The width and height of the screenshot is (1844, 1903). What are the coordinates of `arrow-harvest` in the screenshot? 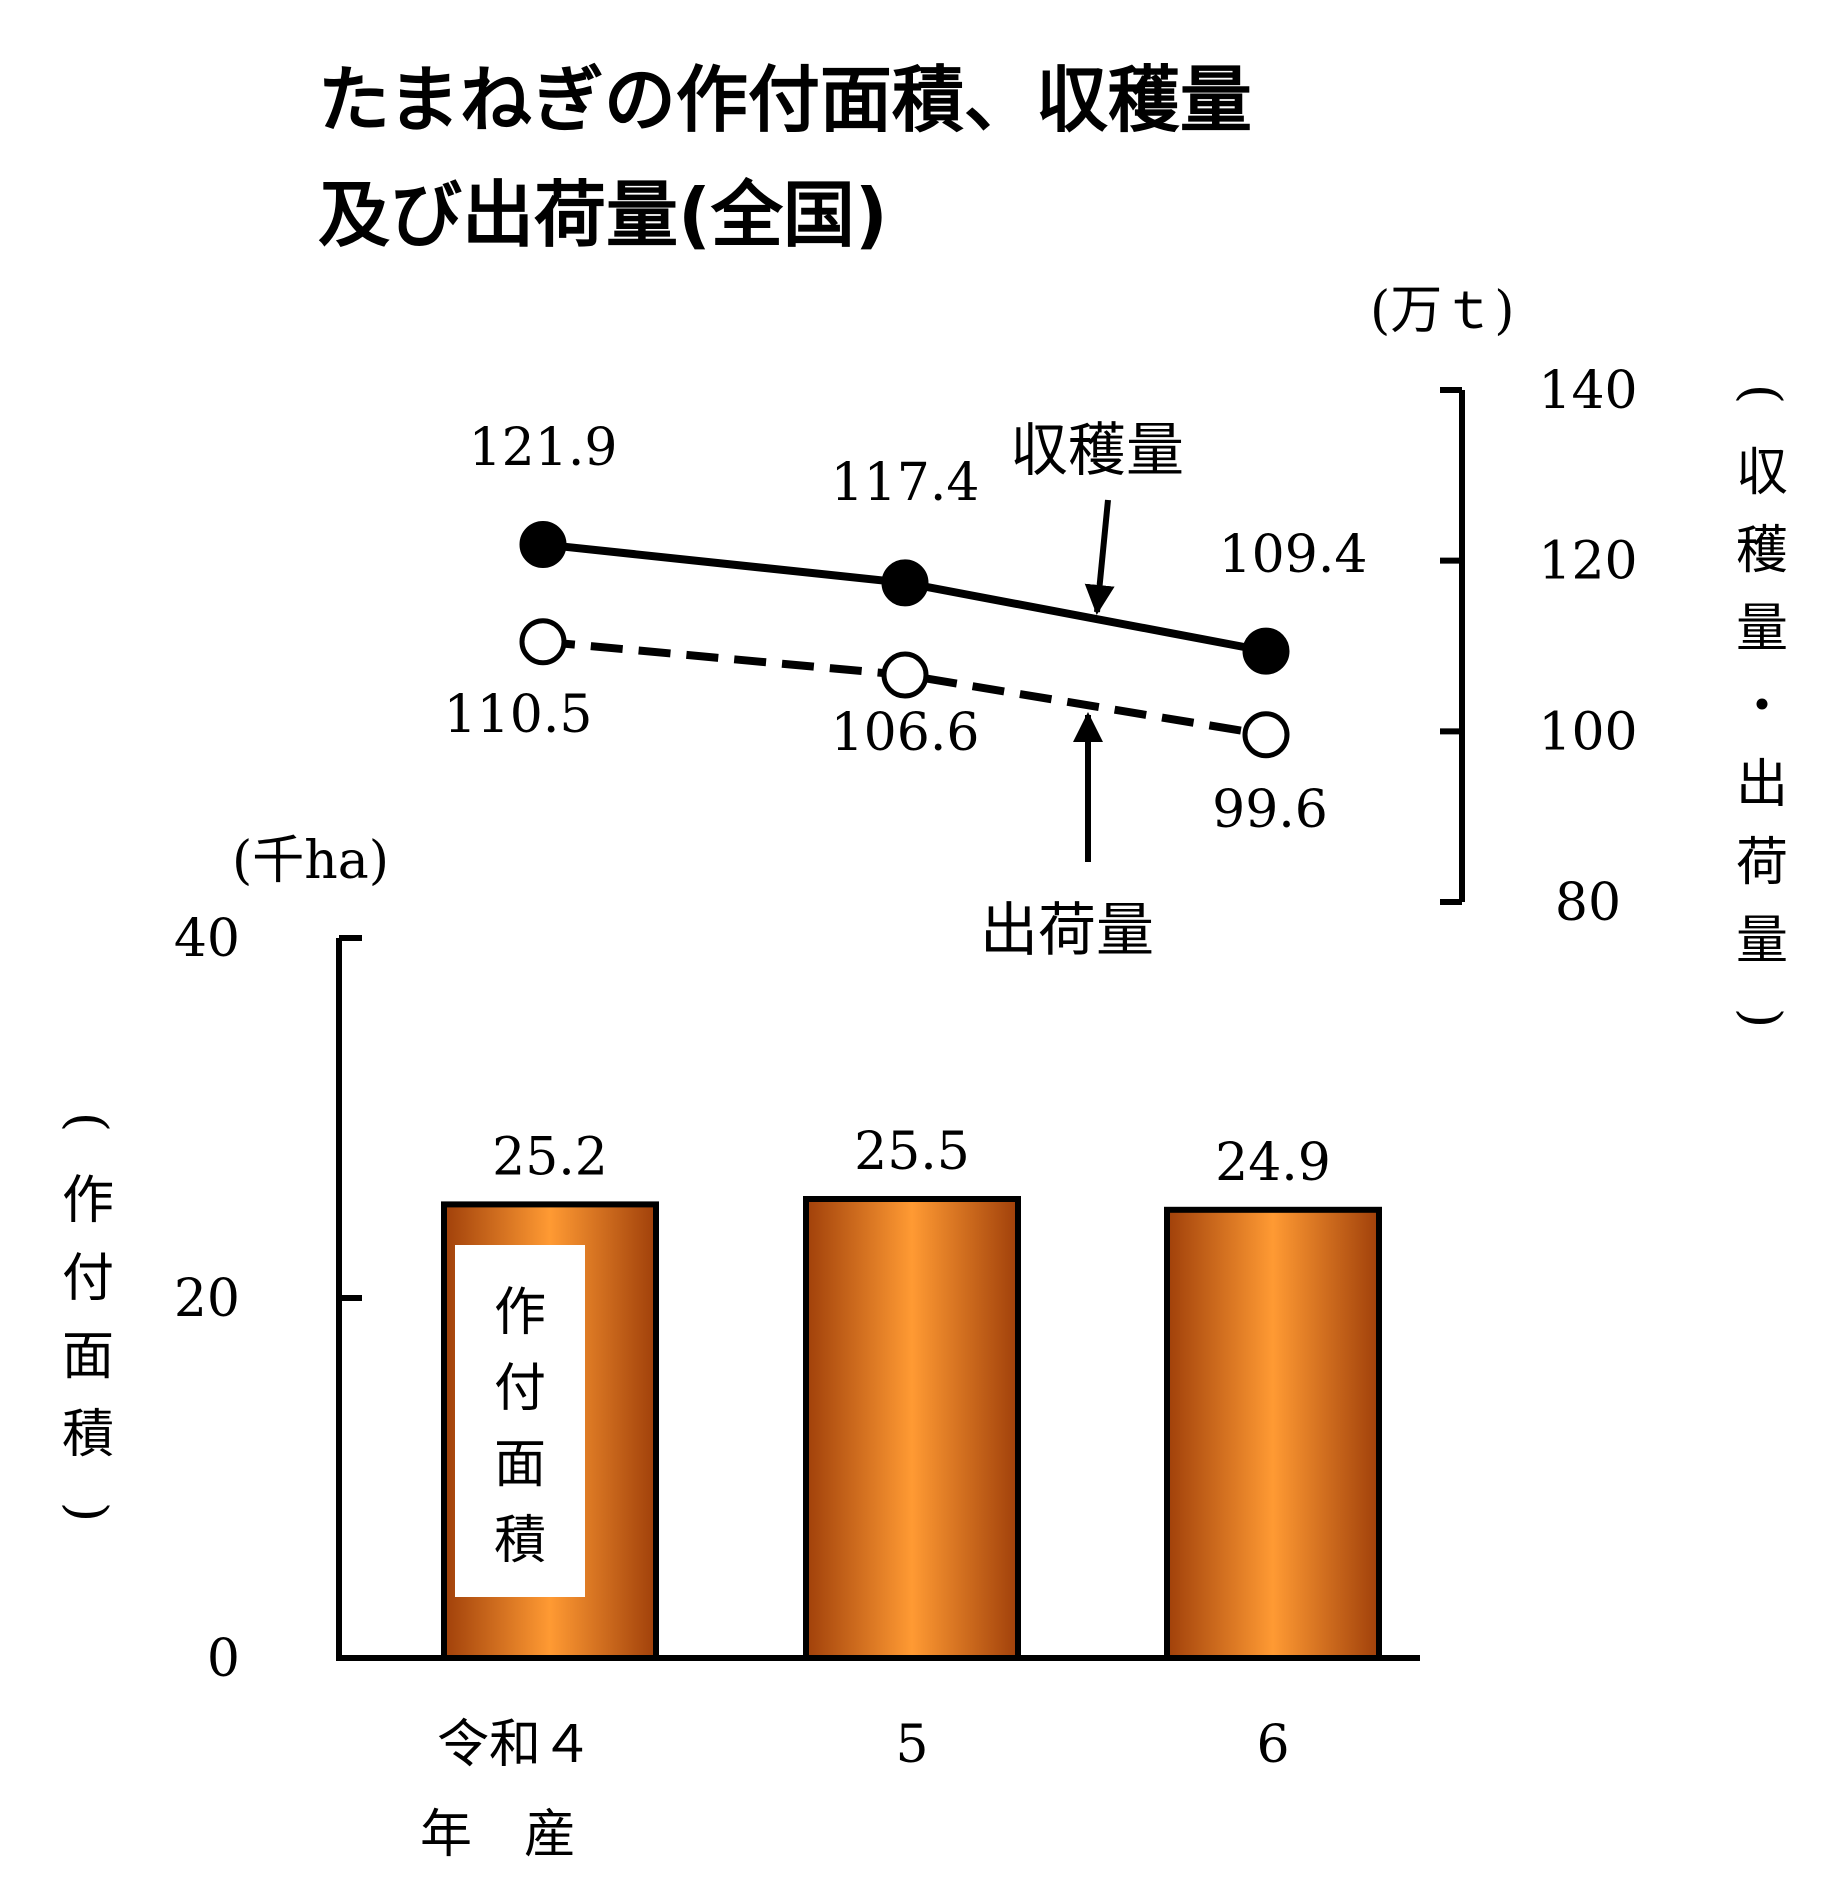 It's located at (1099, 557).